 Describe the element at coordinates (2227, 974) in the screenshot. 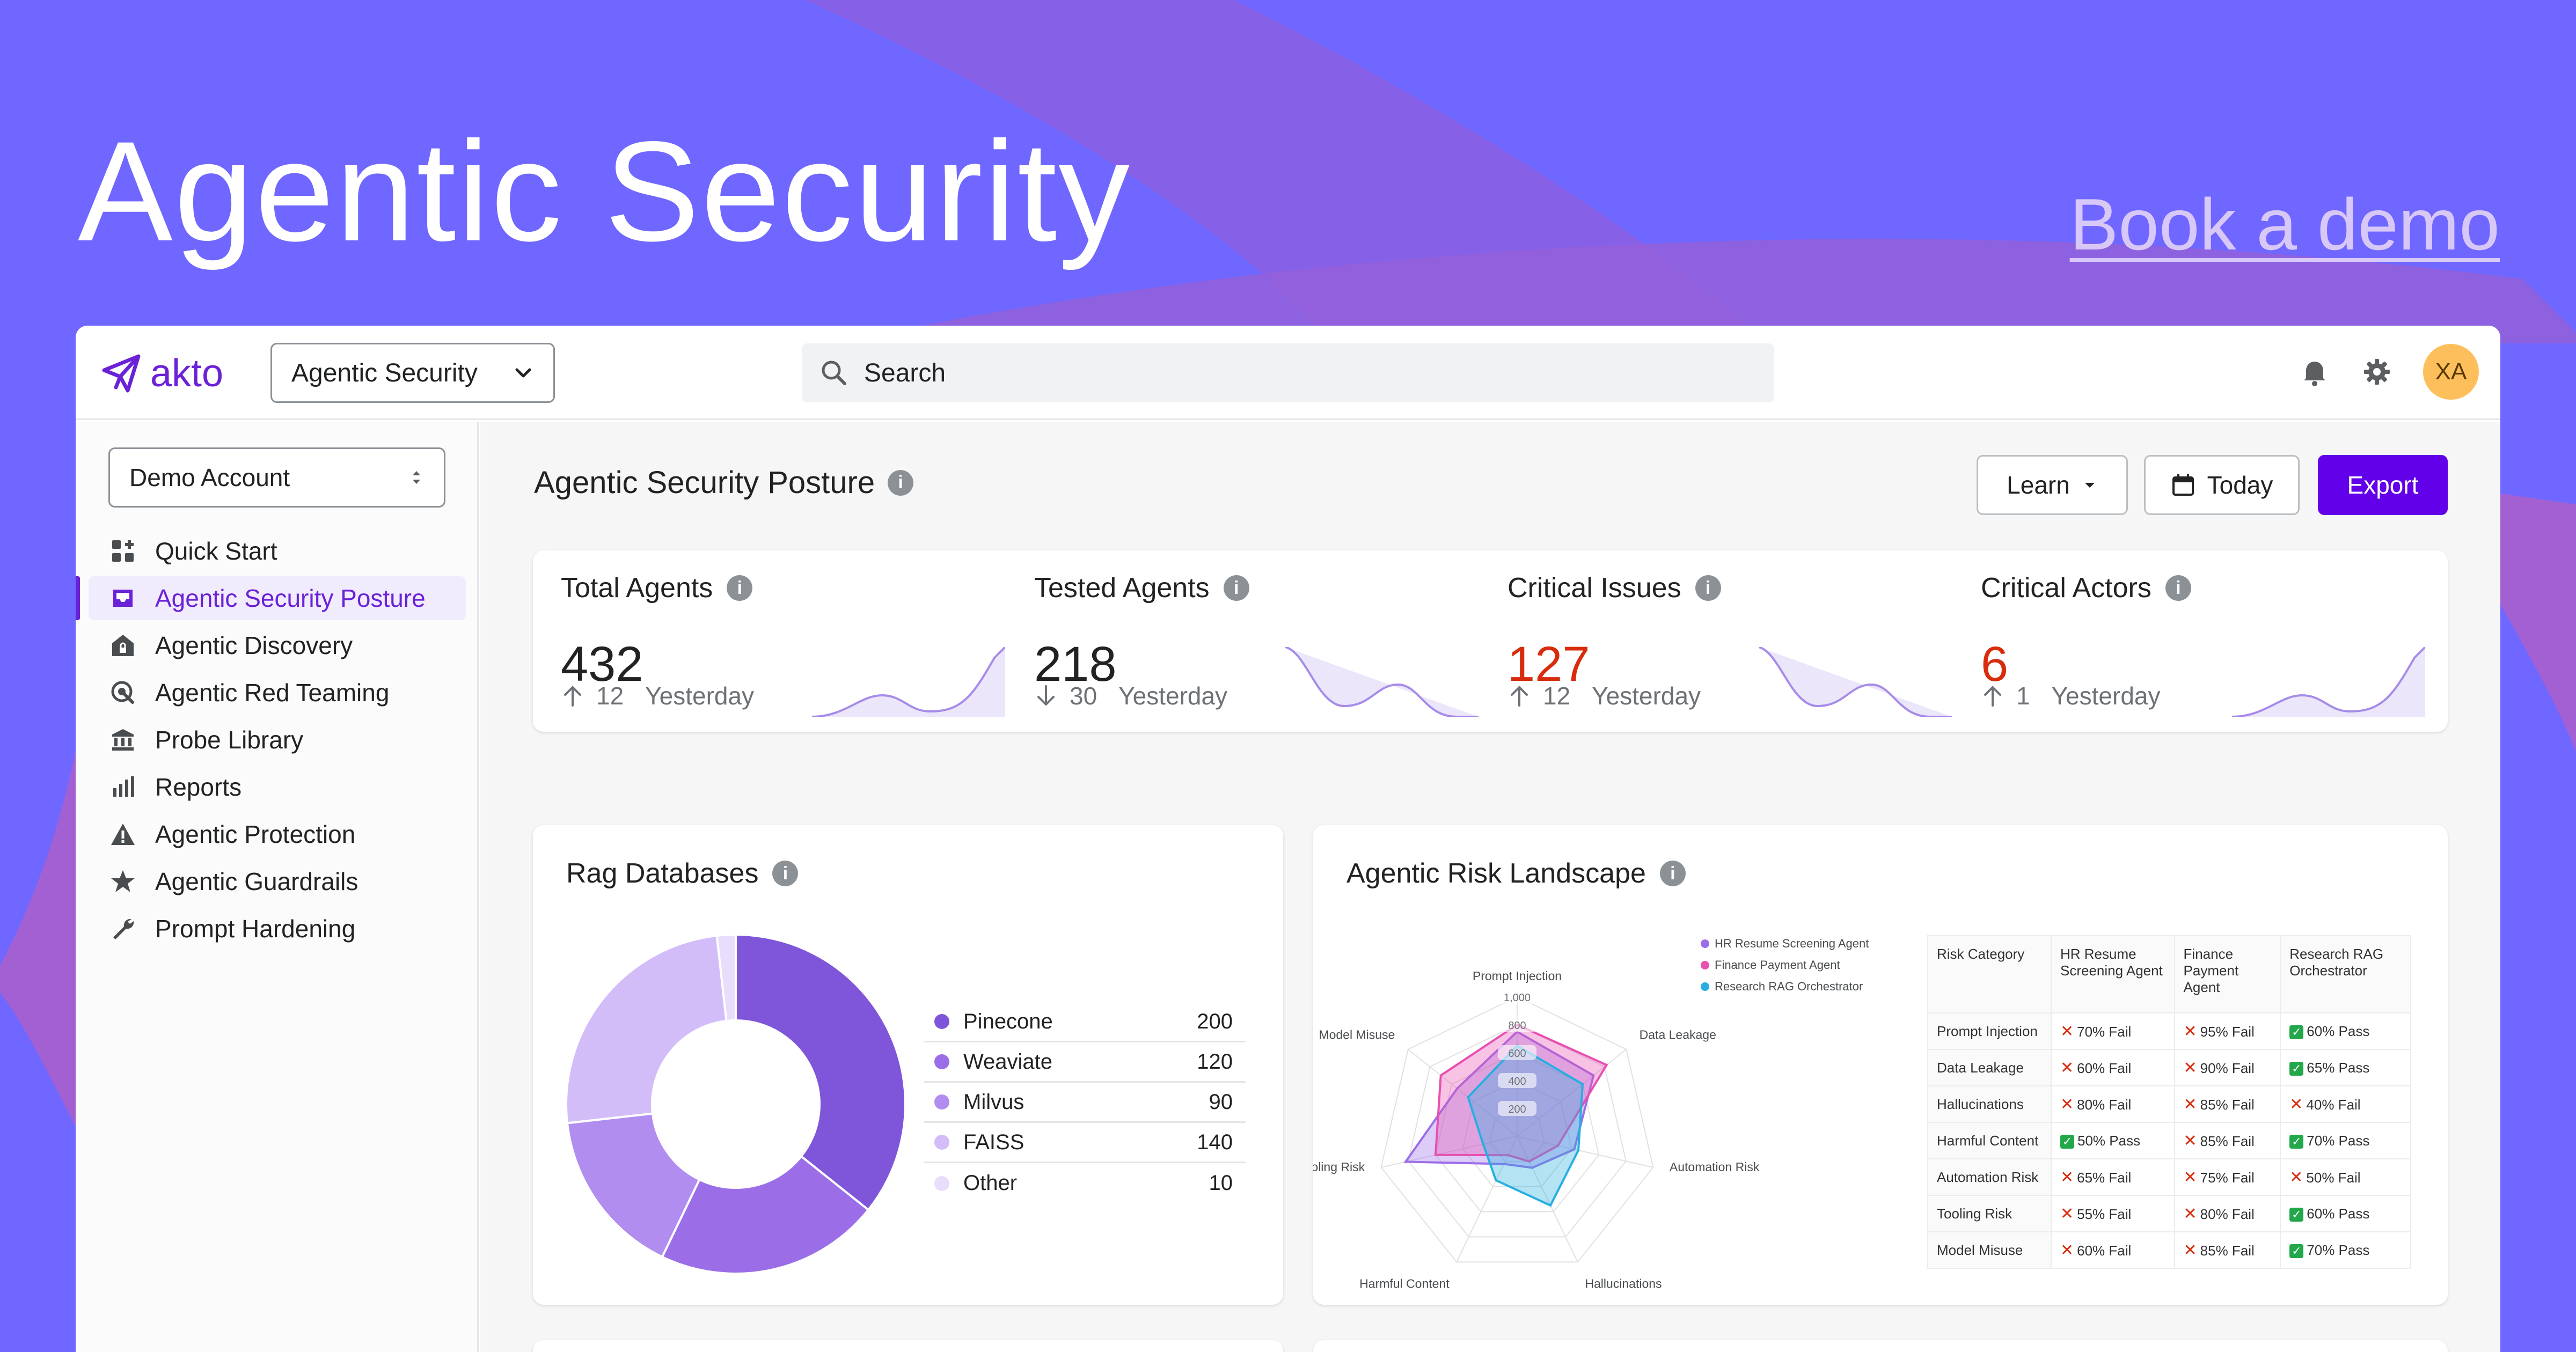

I see `column-header: Finance Payment Agent` at that location.